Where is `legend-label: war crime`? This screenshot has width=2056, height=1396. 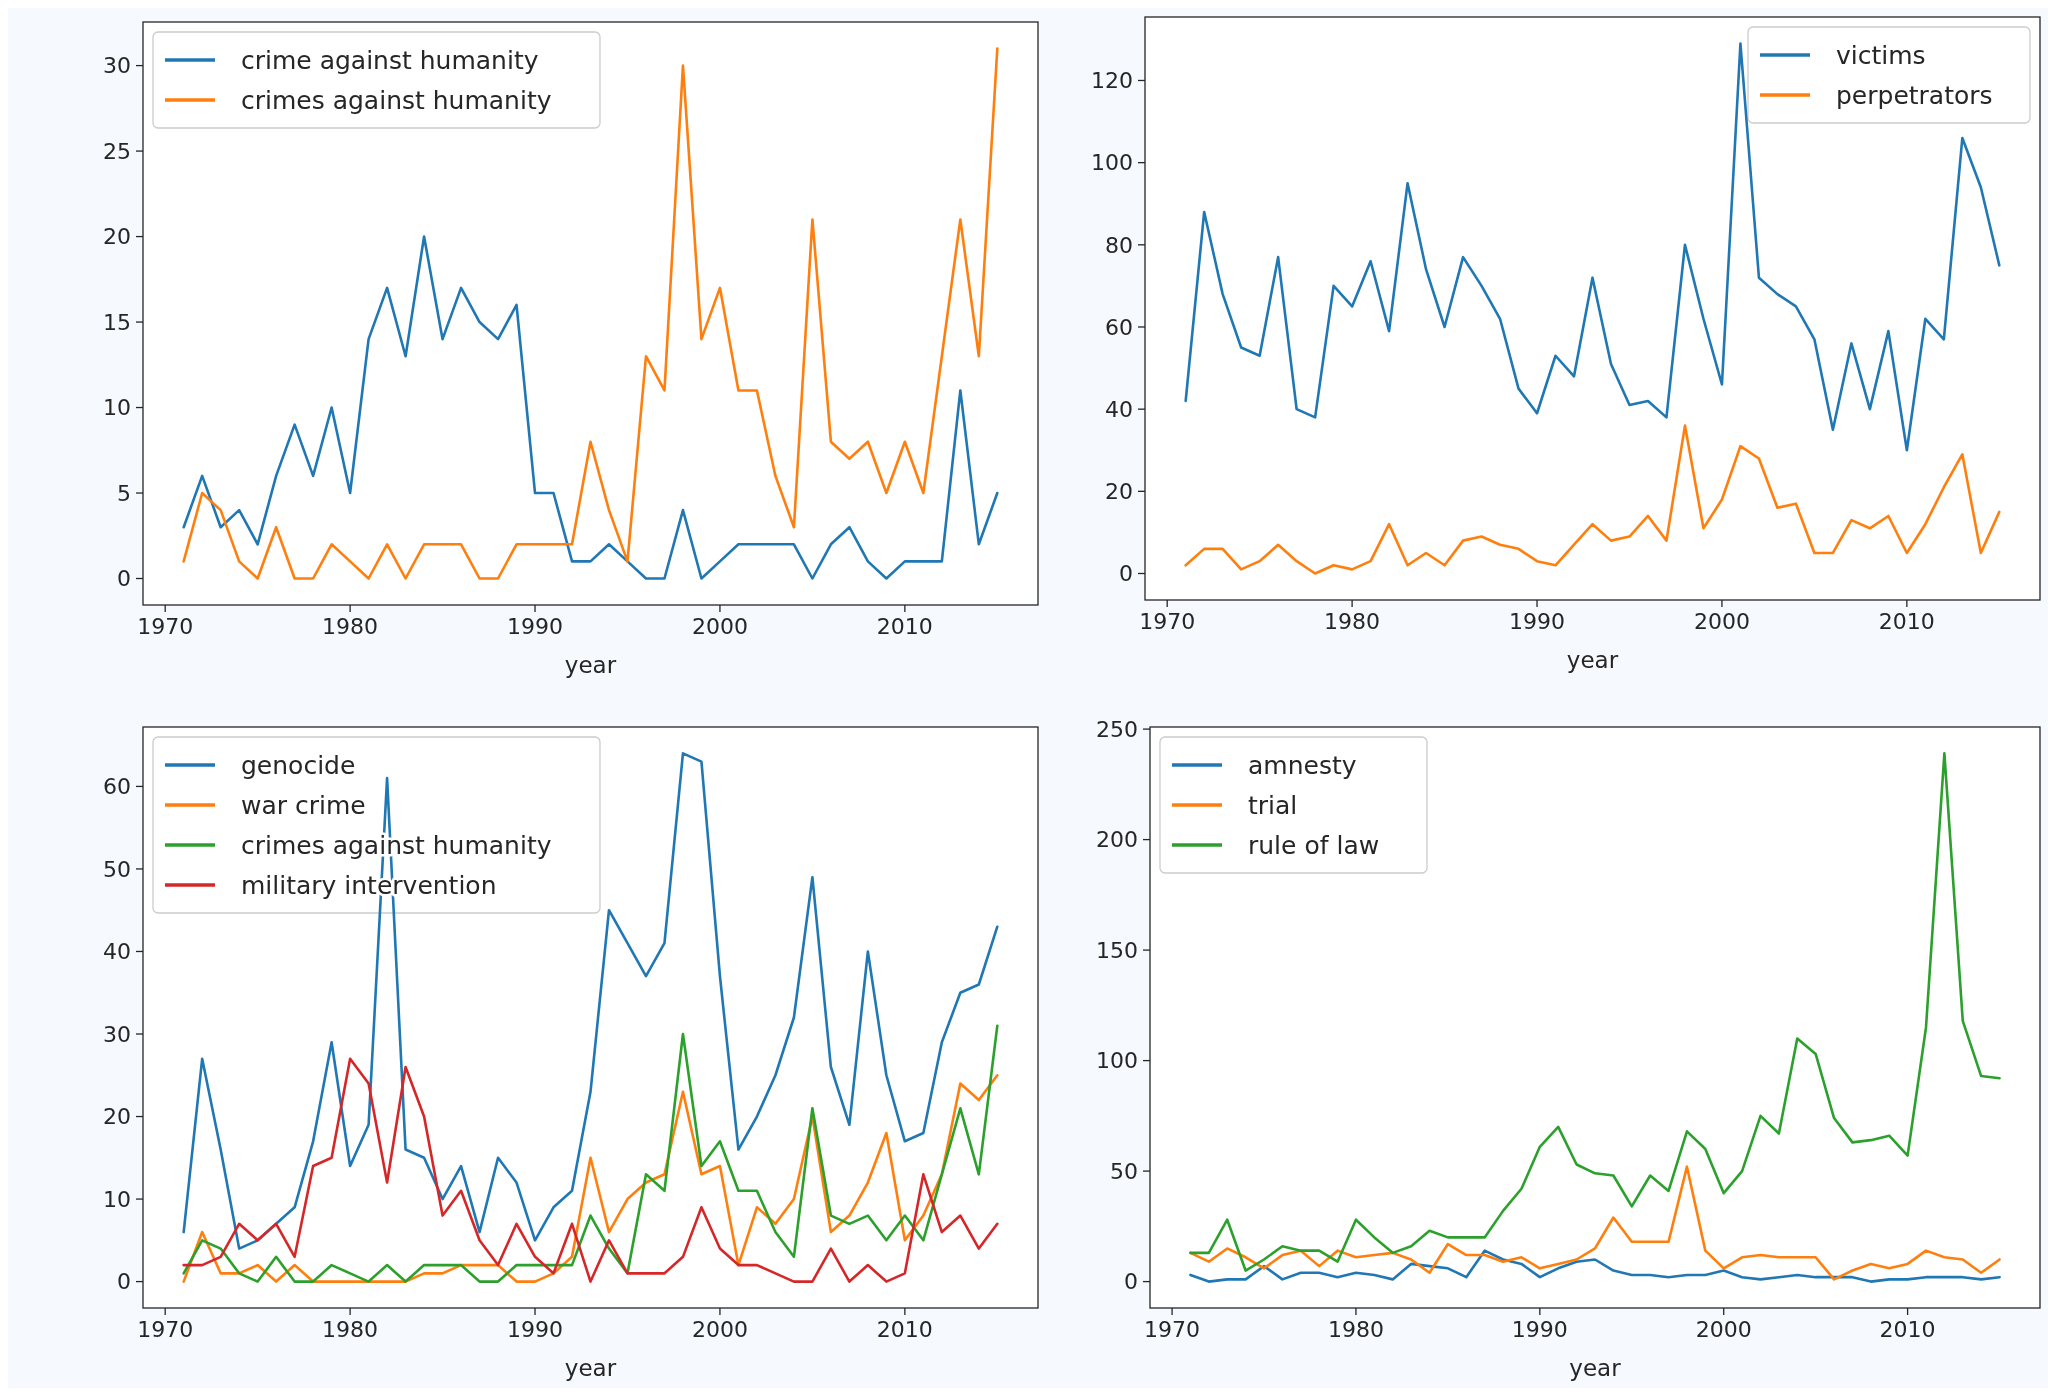 legend-label: war crime is located at coordinates (303, 805).